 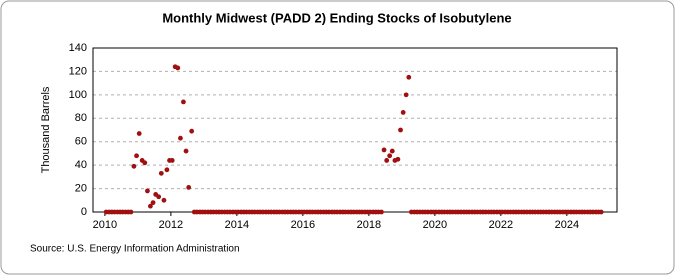 I want to click on y-tick-label: 20, so click(x=81, y=188).